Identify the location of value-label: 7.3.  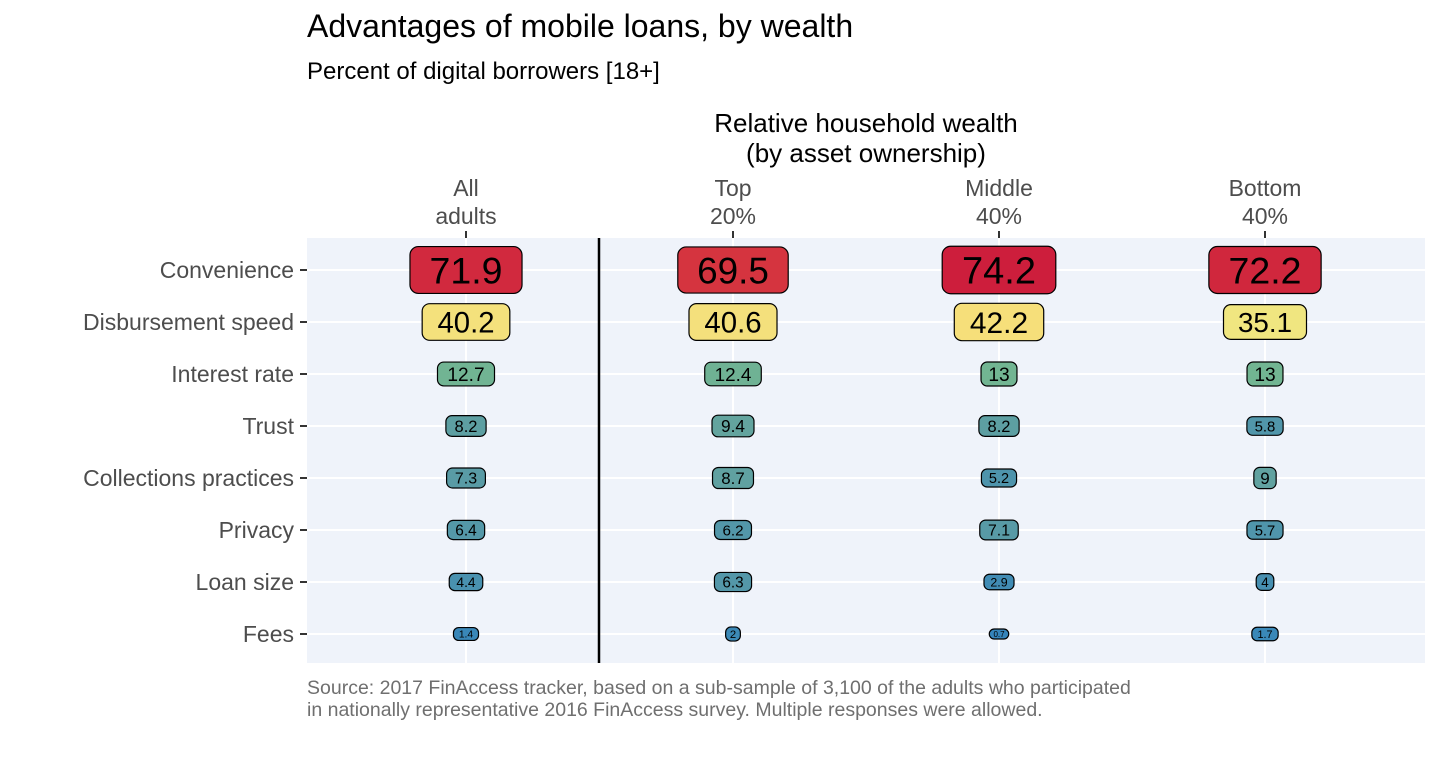
(466, 479).